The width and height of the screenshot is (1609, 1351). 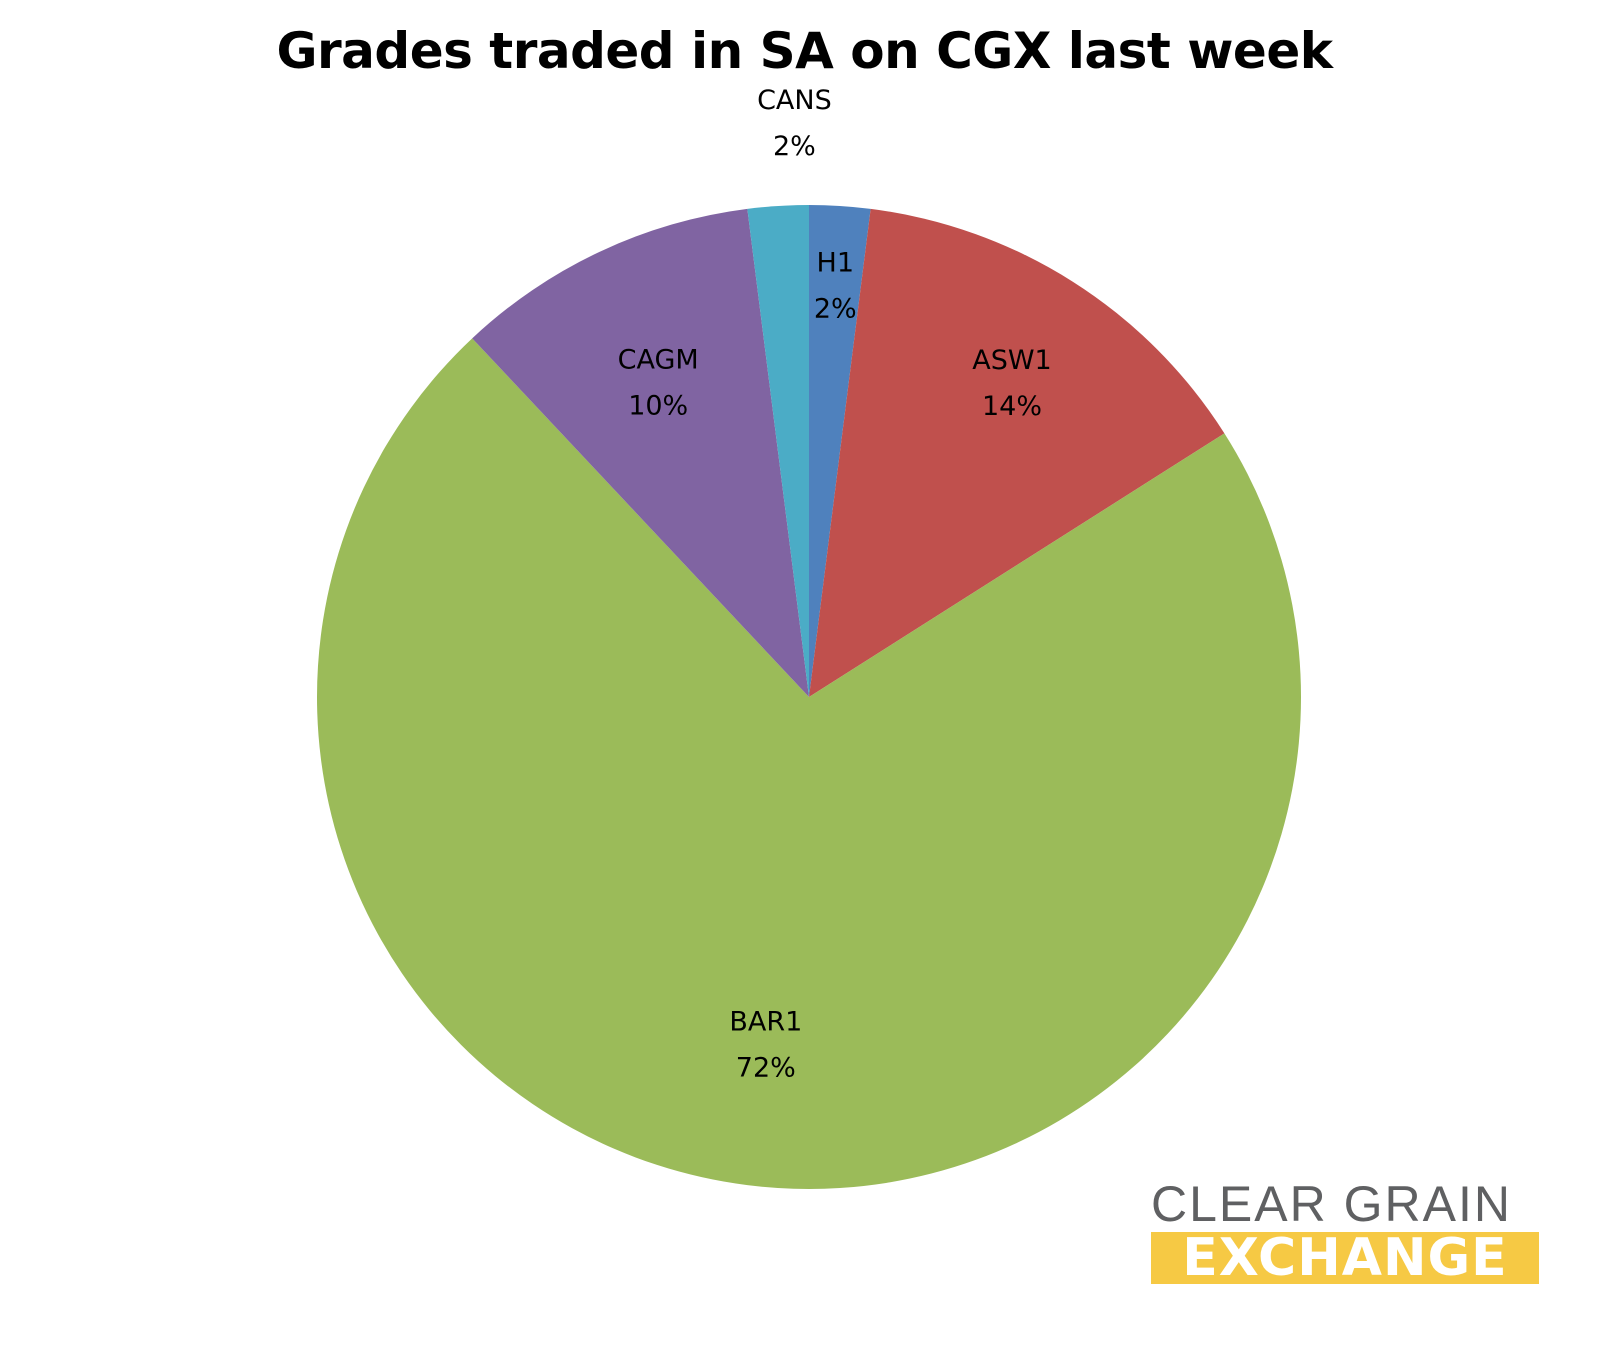 What do you see at coordinates (766, 1068) in the screenshot?
I see `slice-percent-bar1: 72%` at bounding box center [766, 1068].